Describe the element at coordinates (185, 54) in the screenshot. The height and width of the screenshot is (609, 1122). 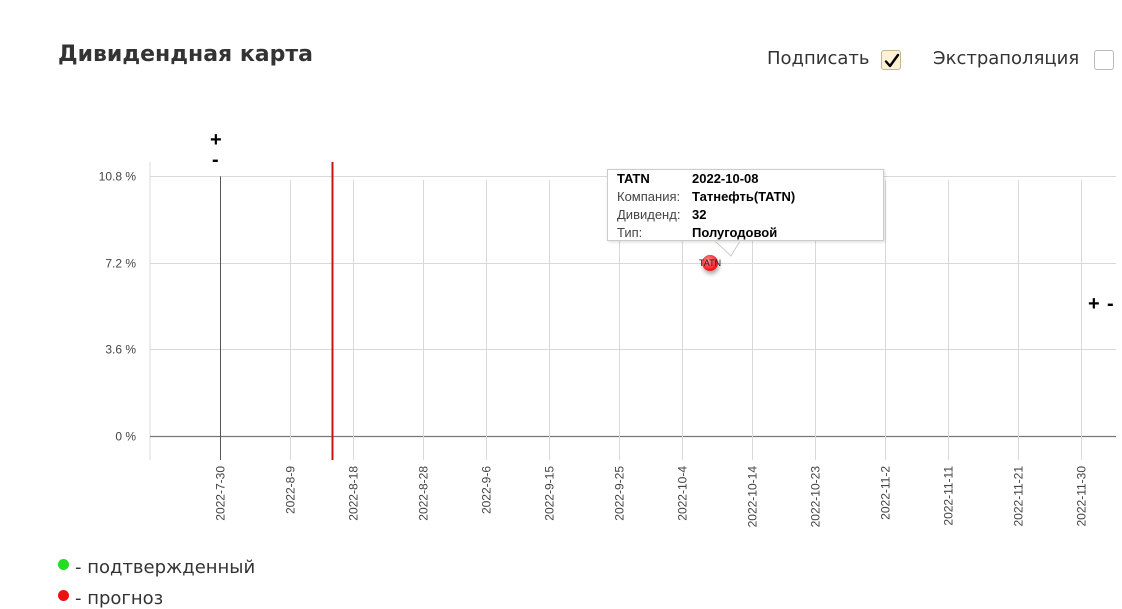
I see `page-title: Дивидендная карта` at that location.